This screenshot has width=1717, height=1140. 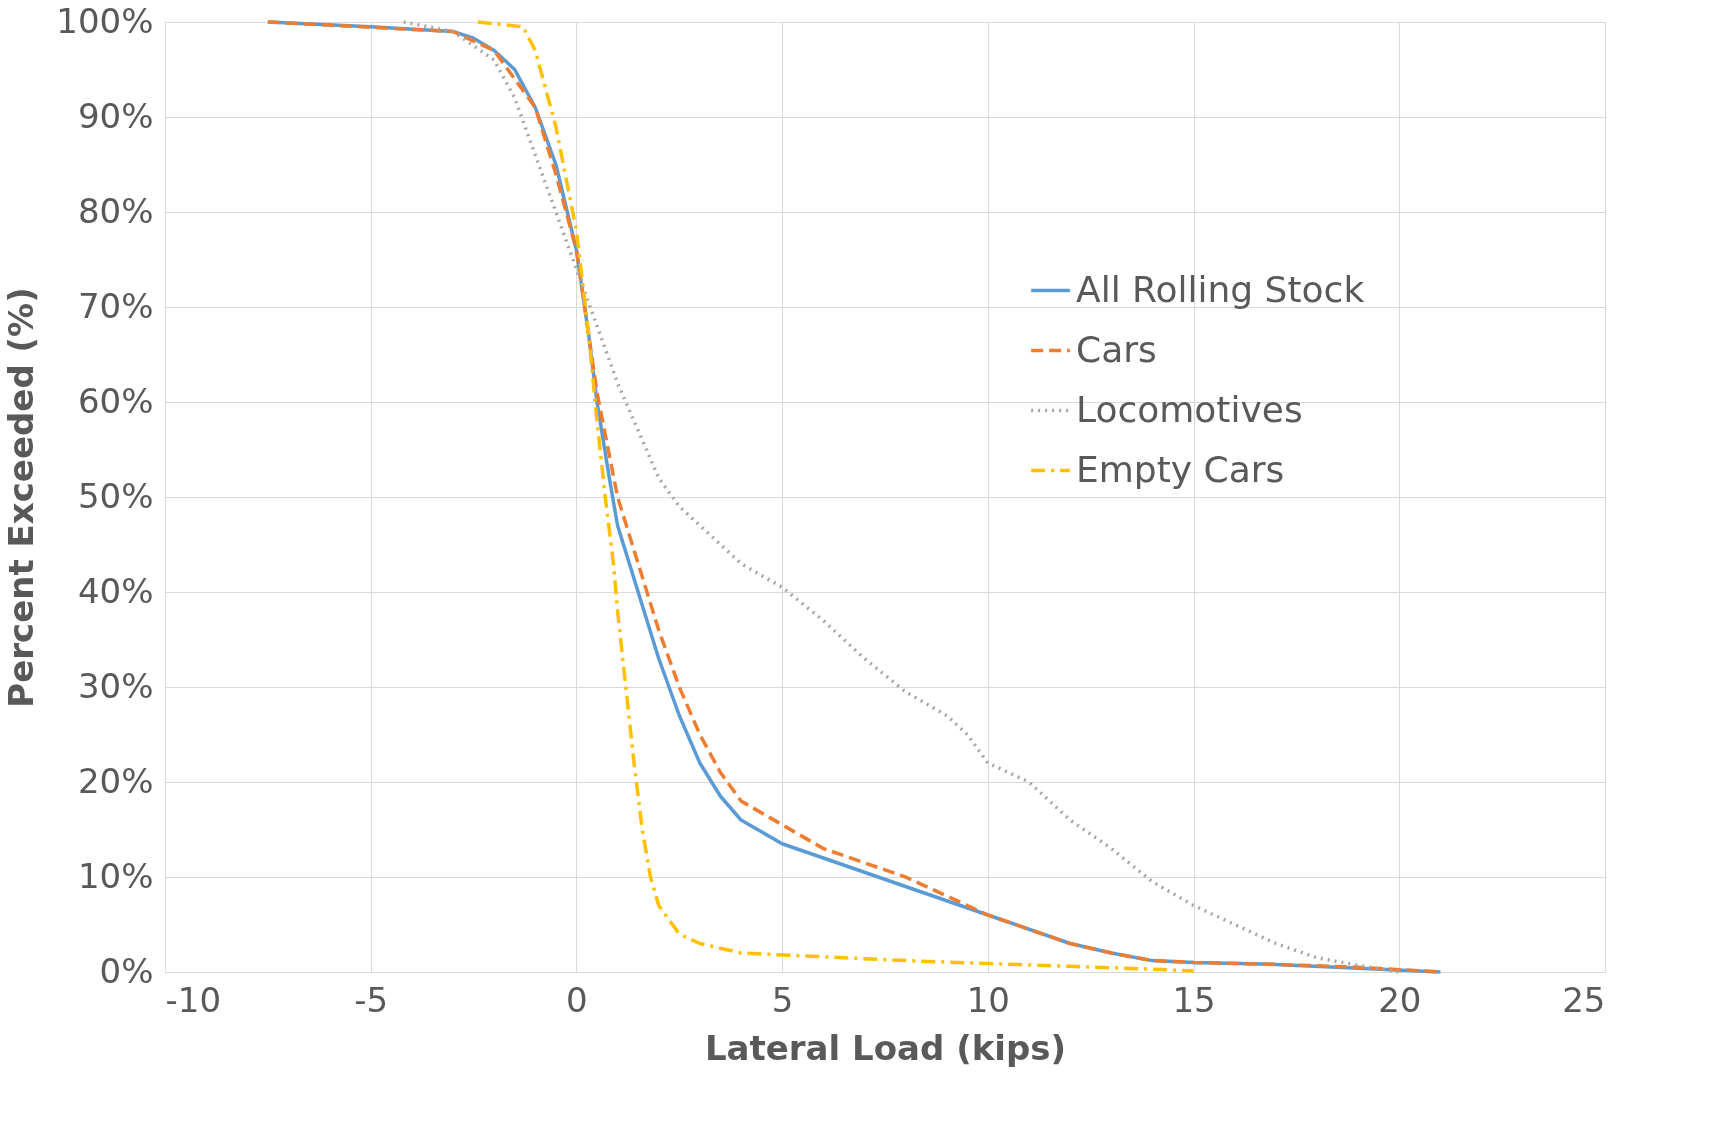 I want to click on y-tick-label: 80%, so click(x=115, y=210).